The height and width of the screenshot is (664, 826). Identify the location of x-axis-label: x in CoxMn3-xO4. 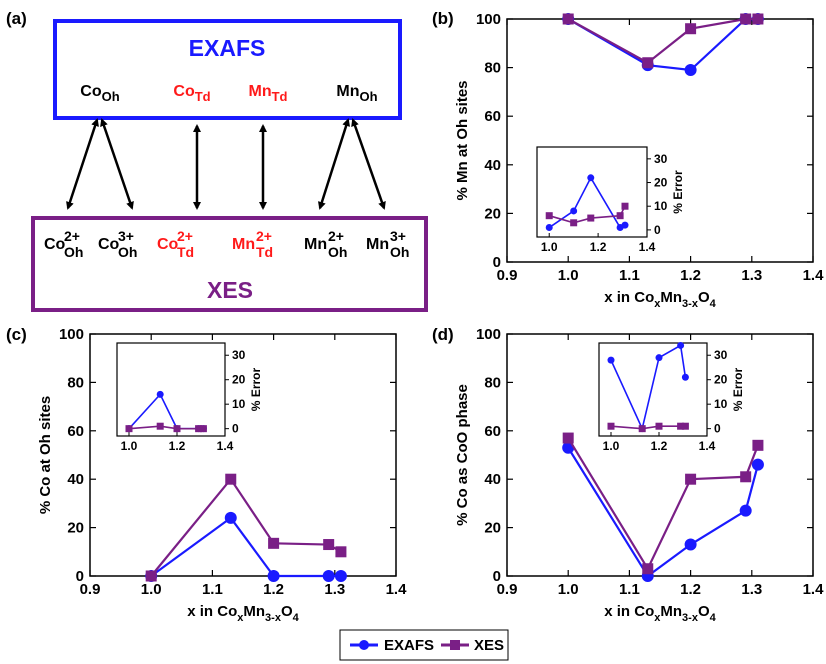
(660, 299).